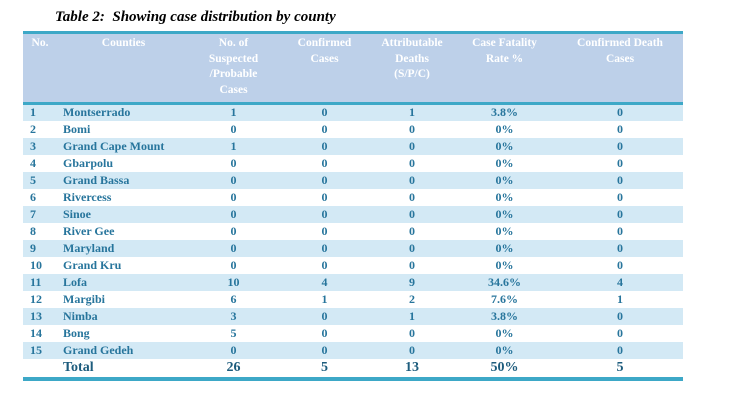  I want to click on suspected-probable-cases: 1, so click(233, 145).